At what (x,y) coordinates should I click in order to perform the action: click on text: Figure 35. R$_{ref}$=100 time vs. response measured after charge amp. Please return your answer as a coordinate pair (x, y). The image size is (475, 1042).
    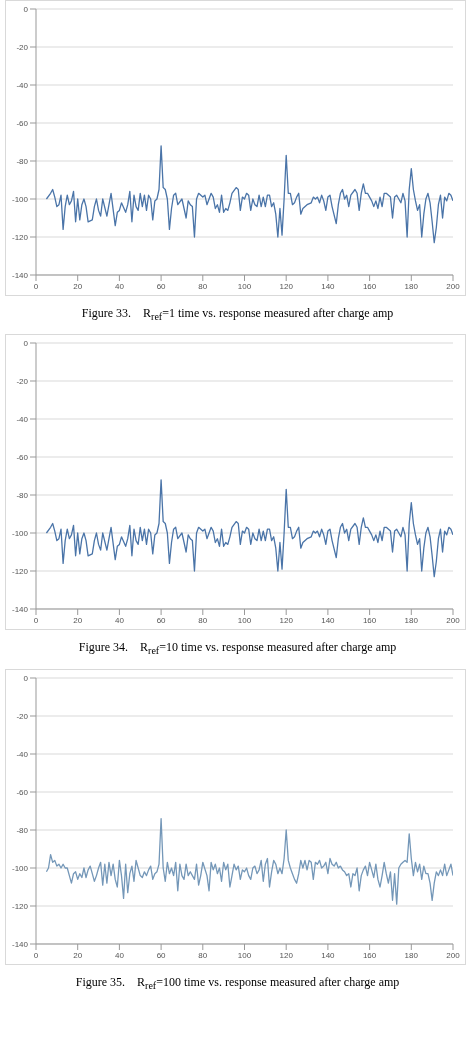
    Looking at the image, I should click on (237, 983).